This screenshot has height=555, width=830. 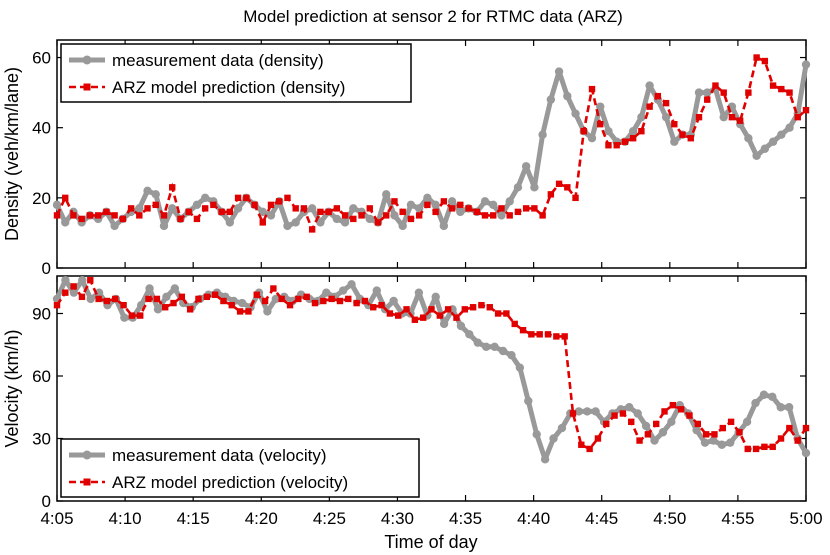 What do you see at coordinates (87, 60) in the screenshot?
I see `legend-marker` at bounding box center [87, 60].